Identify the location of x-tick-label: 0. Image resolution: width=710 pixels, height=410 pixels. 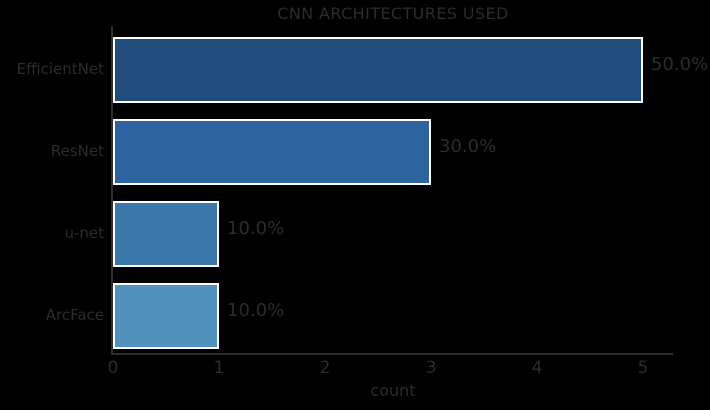
(113, 368).